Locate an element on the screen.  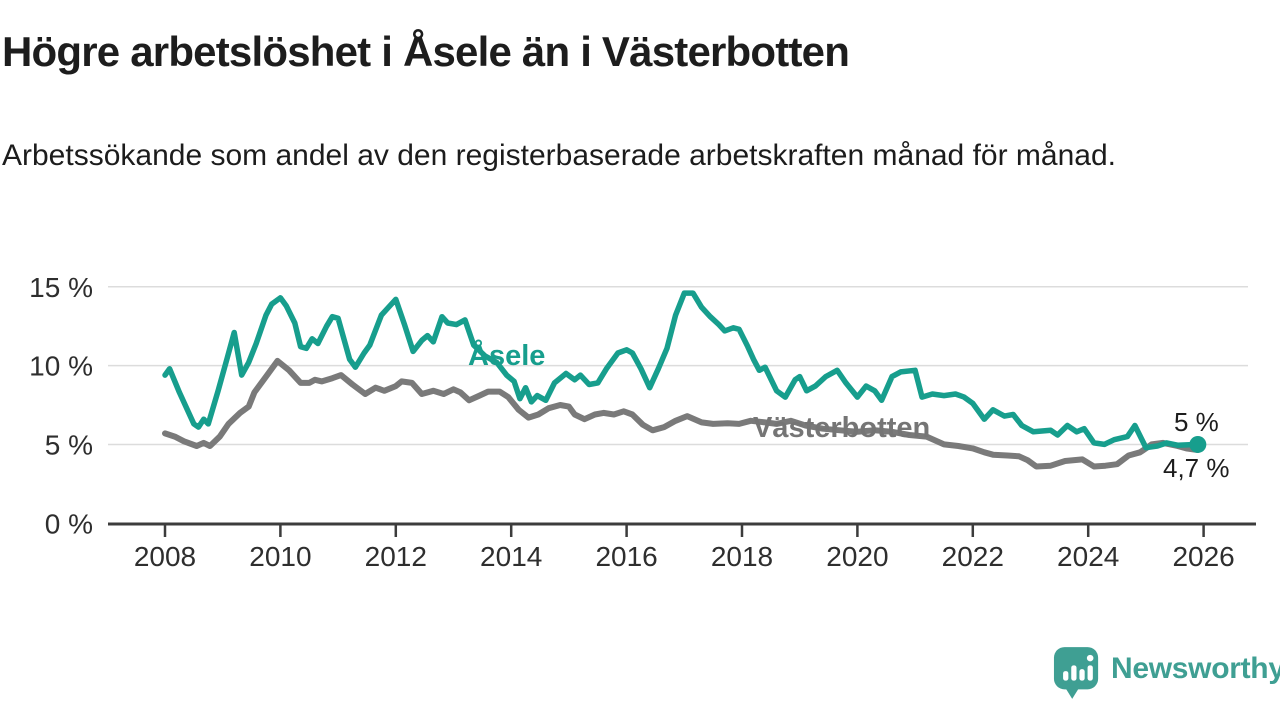
vasterbotten-line is located at coordinates (681, 413).